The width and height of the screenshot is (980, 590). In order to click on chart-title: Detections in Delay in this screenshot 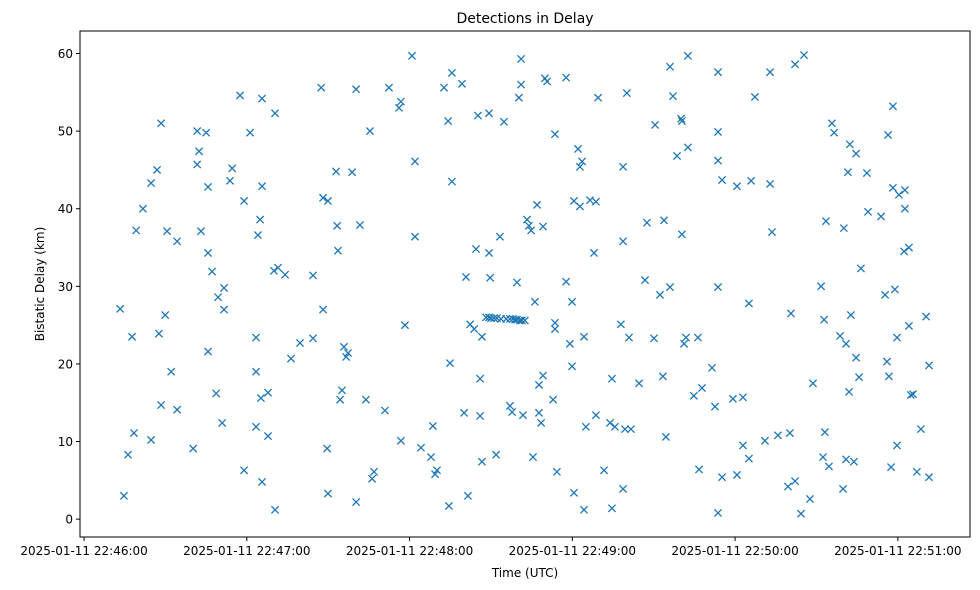, I will do `click(524, 19)`.